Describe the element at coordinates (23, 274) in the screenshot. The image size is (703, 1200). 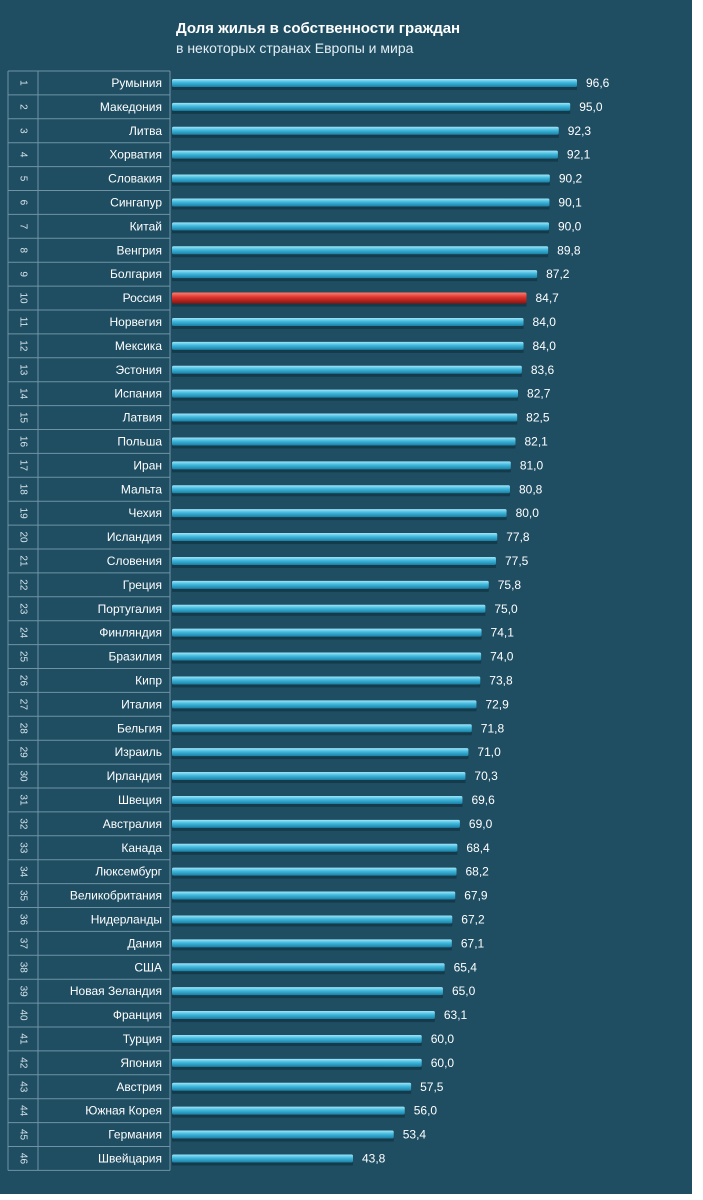
I see `rank-label: 9` at that location.